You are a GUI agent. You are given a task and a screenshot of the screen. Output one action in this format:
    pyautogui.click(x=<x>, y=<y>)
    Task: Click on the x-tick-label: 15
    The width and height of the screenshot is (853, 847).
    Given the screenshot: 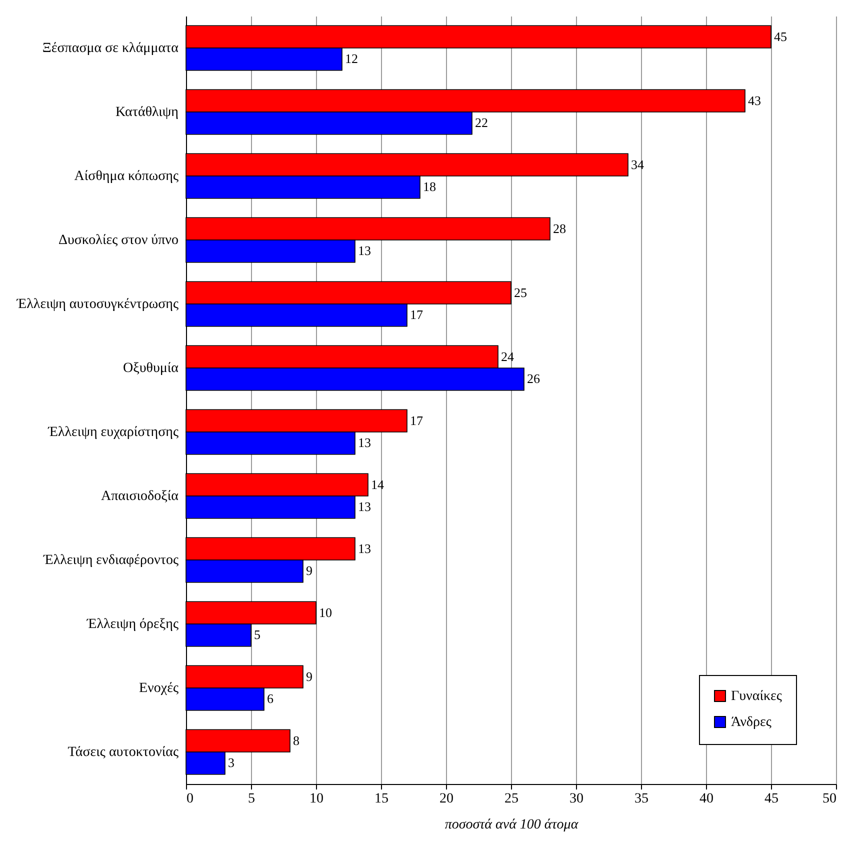 What is the action you would take?
    pyautogui.click(x=381, y=799)
    